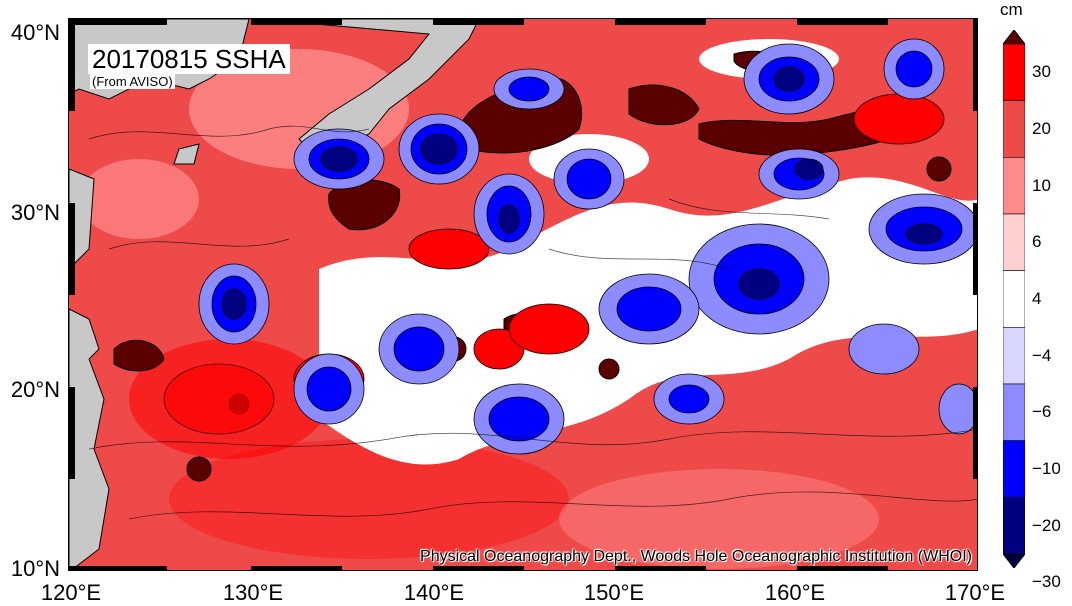 The width and height of the screenshot is (1072, 606). What do you see at coordinates (186, 154) in the screenshot?
I see `land-island` at bounding box center [186, 154].